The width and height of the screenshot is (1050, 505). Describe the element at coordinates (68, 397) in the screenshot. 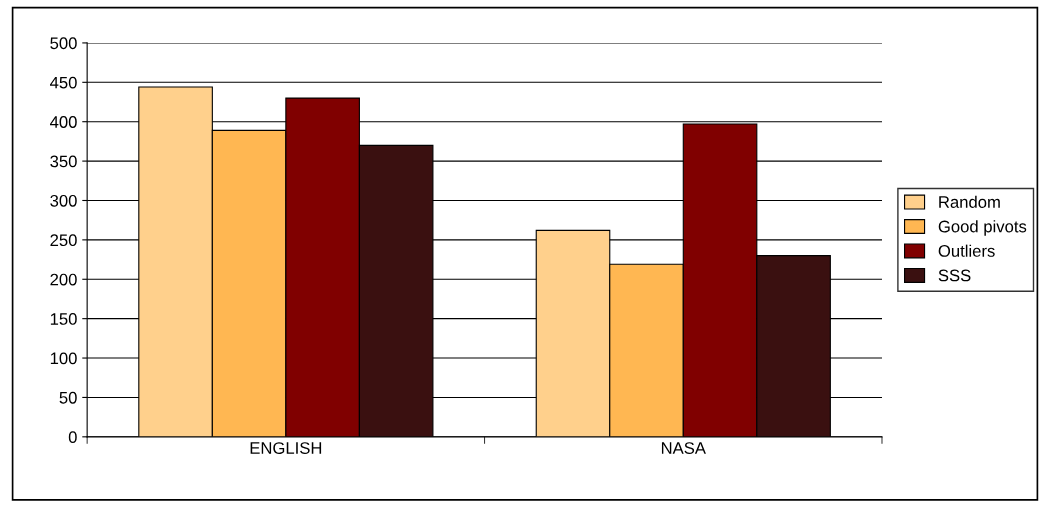

I see `y-tick-label: 50` at that location.